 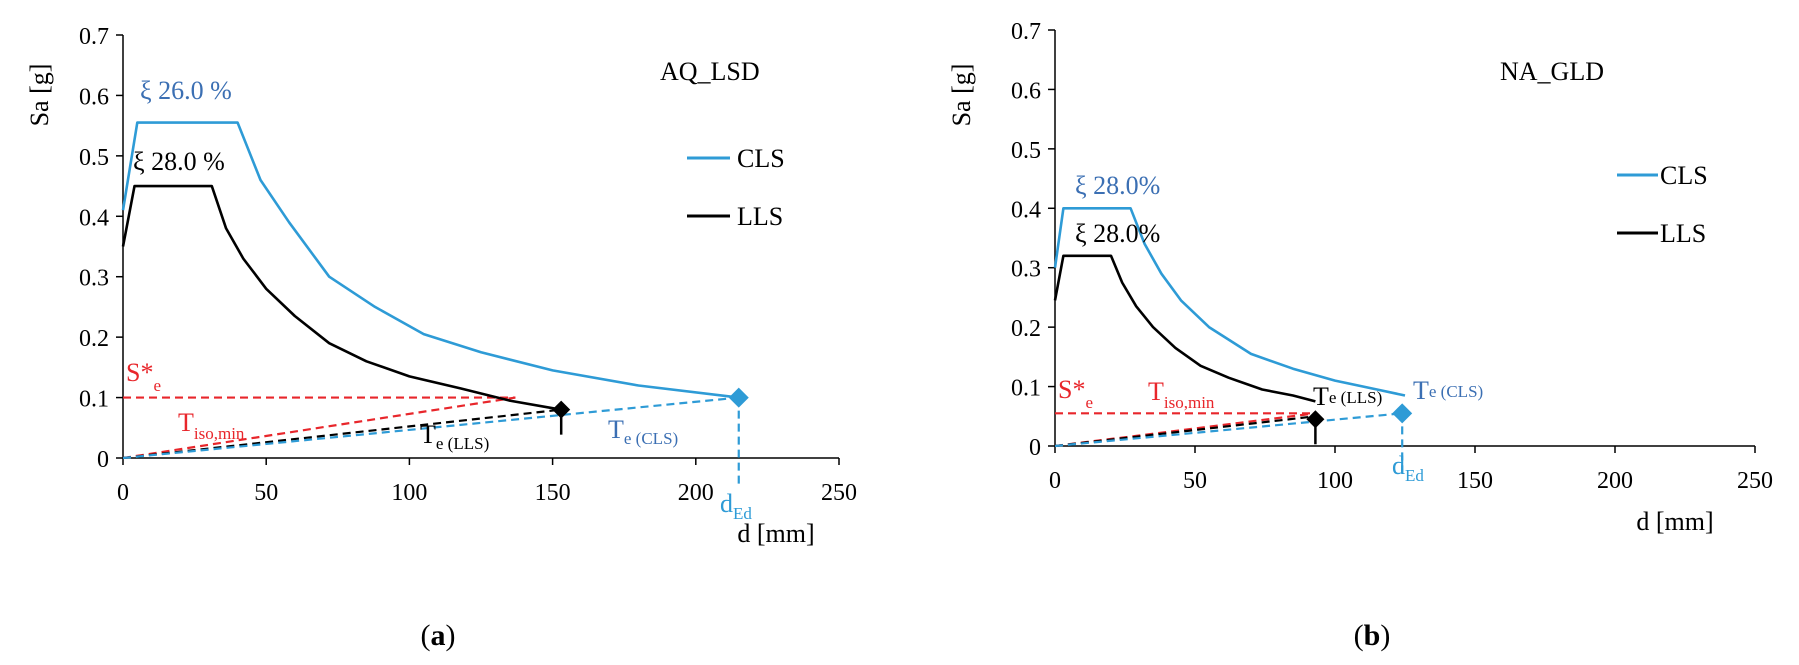 I want to click on panel-b-tiso-sub: iso,min, so click(x=1189, y=402).